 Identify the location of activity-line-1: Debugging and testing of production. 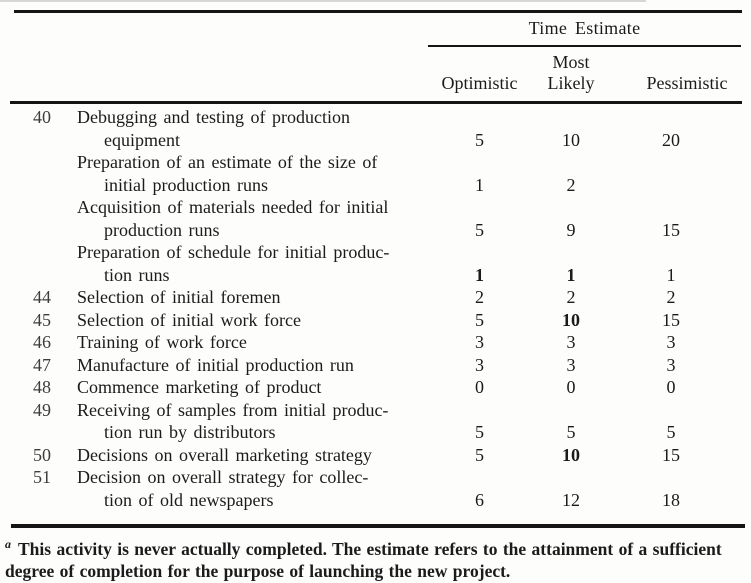
(213, 117).